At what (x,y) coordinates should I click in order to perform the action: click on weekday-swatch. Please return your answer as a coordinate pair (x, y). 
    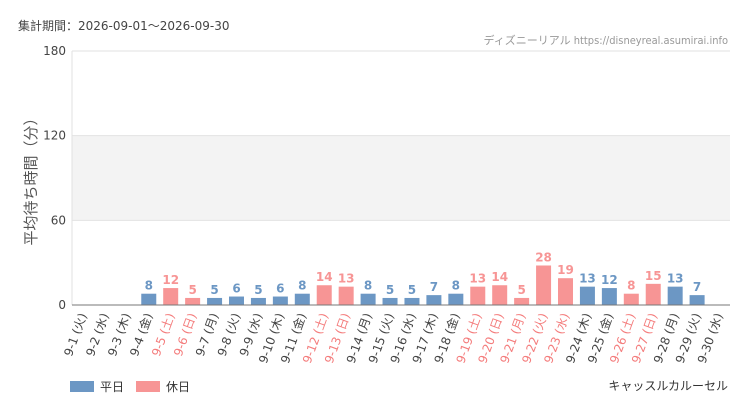
    Looking at the image, I should click on (82, 386).